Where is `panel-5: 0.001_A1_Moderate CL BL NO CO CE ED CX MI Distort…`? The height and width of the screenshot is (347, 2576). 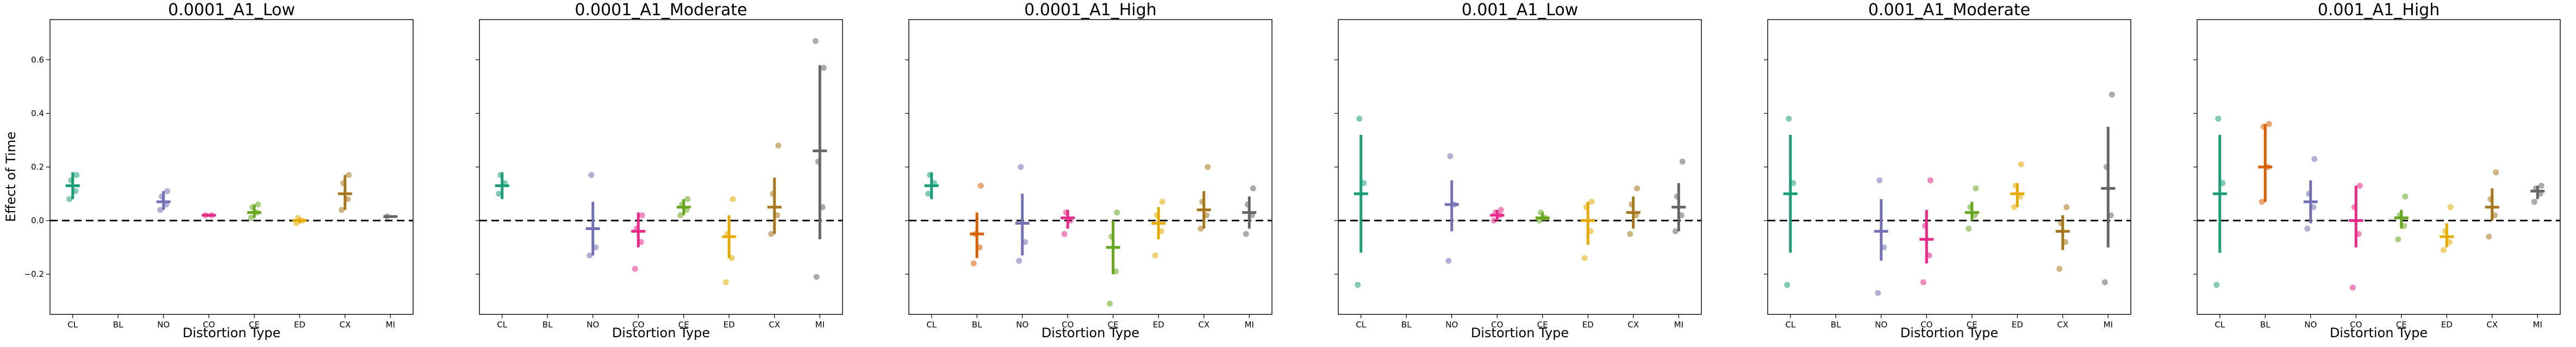
panel-5: 0.001_A1_Moderate CL BL NO CO CE ED CX MI Distort… is located at coordinates (1948, 170).